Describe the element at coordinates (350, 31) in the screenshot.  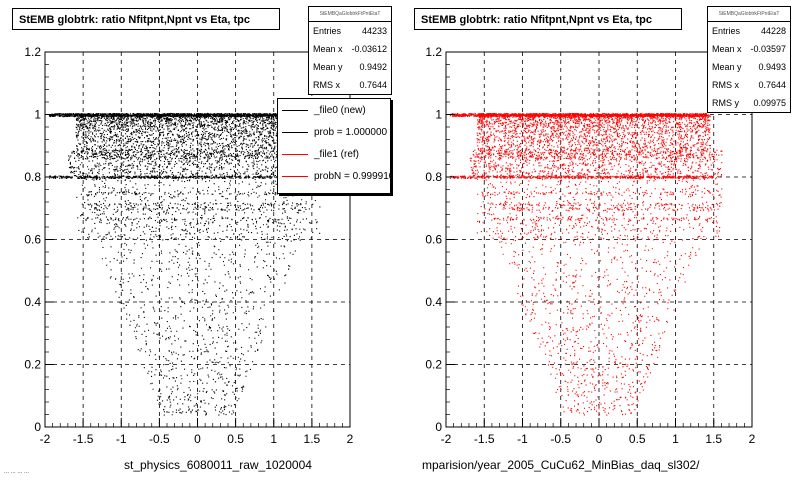
I see `stats-row-entries: Entries 44233` at that location.